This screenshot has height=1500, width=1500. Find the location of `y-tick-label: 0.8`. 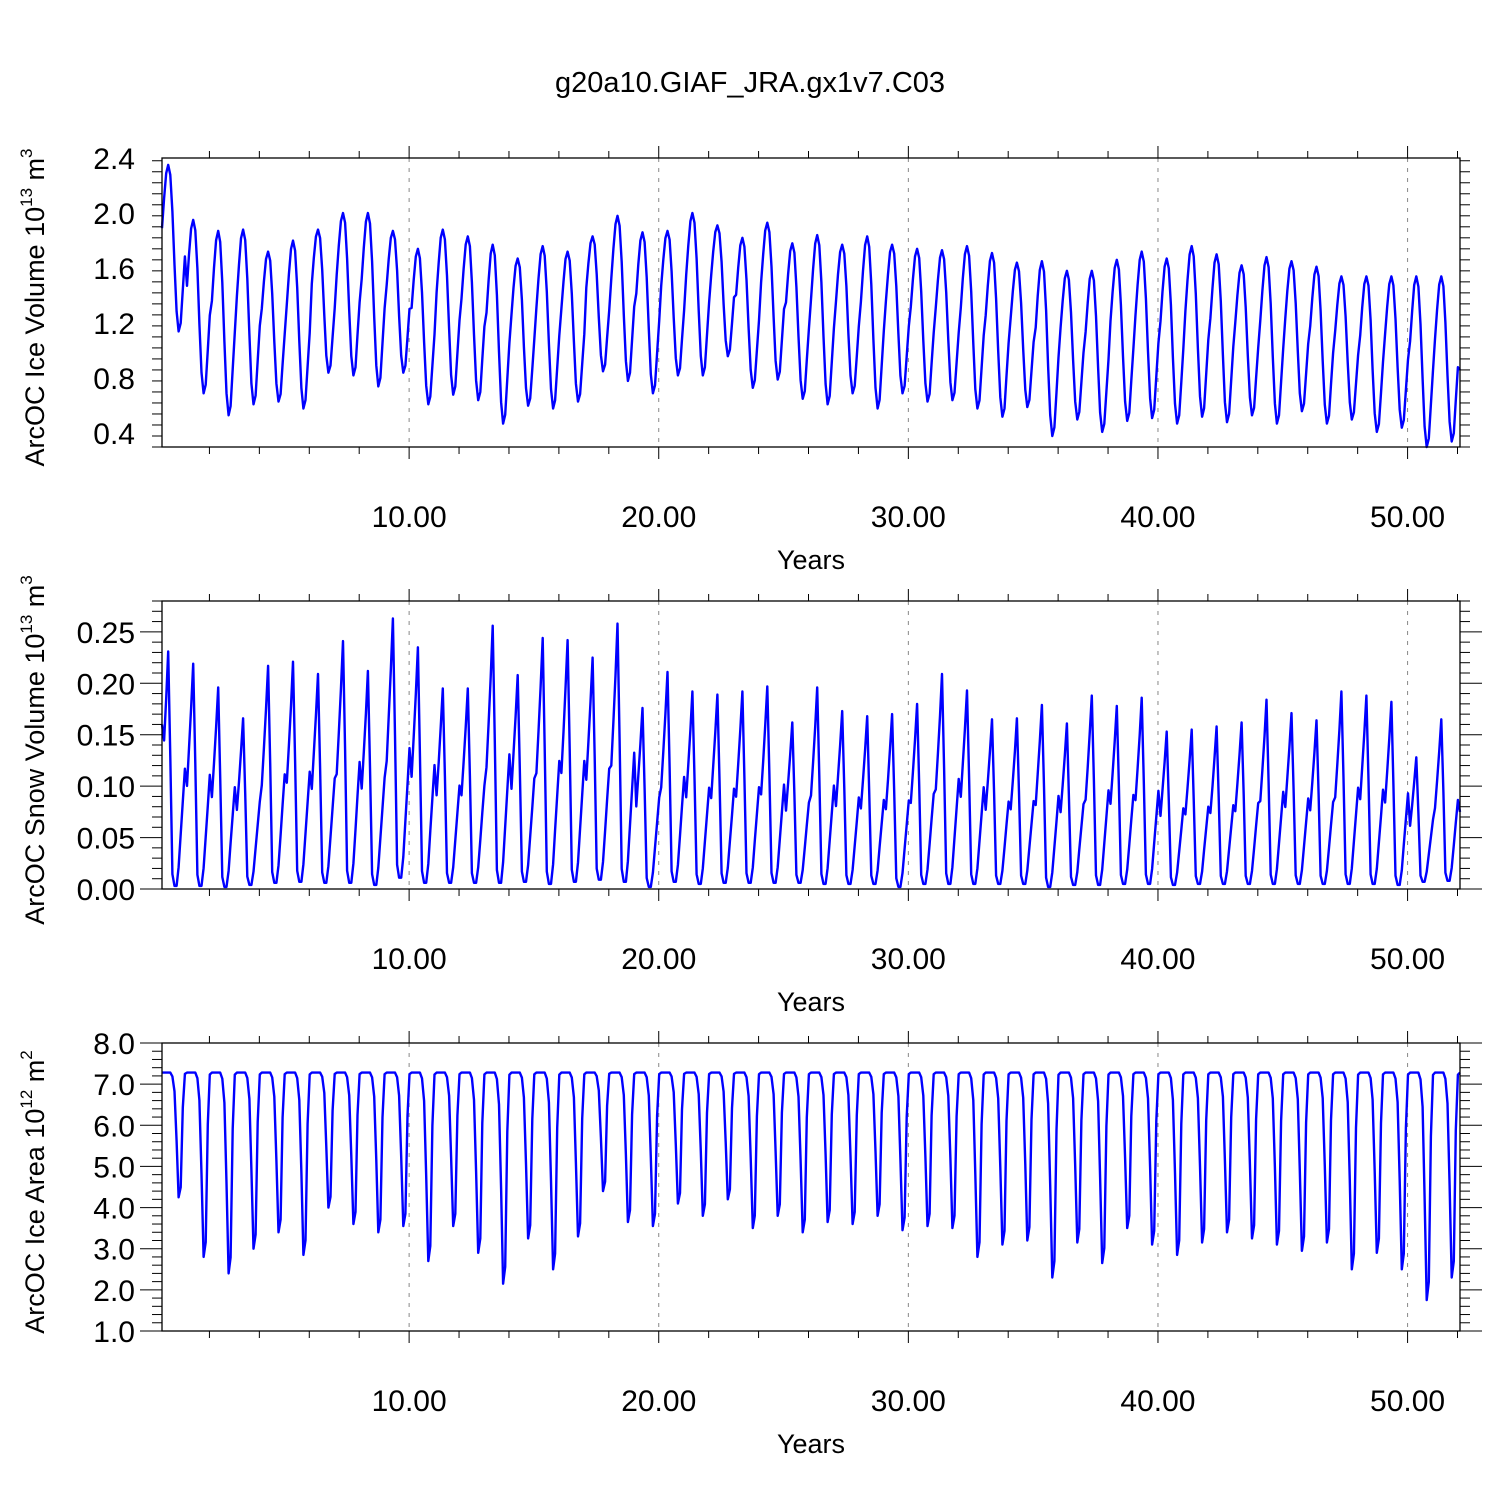

y-tick-label: 0.8 is located at coordinates (114, 379).